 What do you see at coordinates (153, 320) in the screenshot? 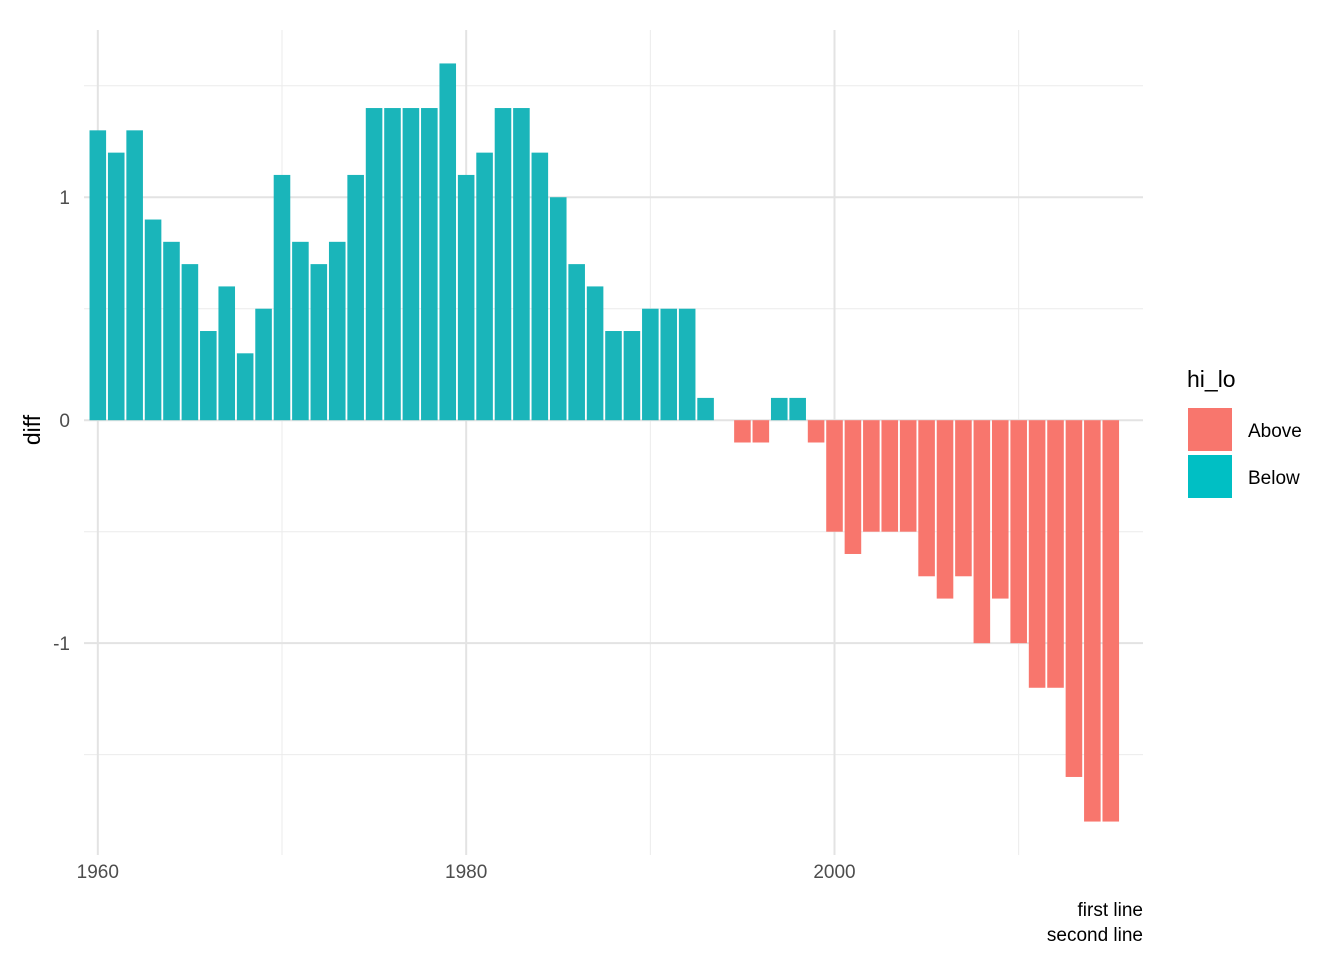
I see `bar-1963-below` at bounding box center [153, 320].